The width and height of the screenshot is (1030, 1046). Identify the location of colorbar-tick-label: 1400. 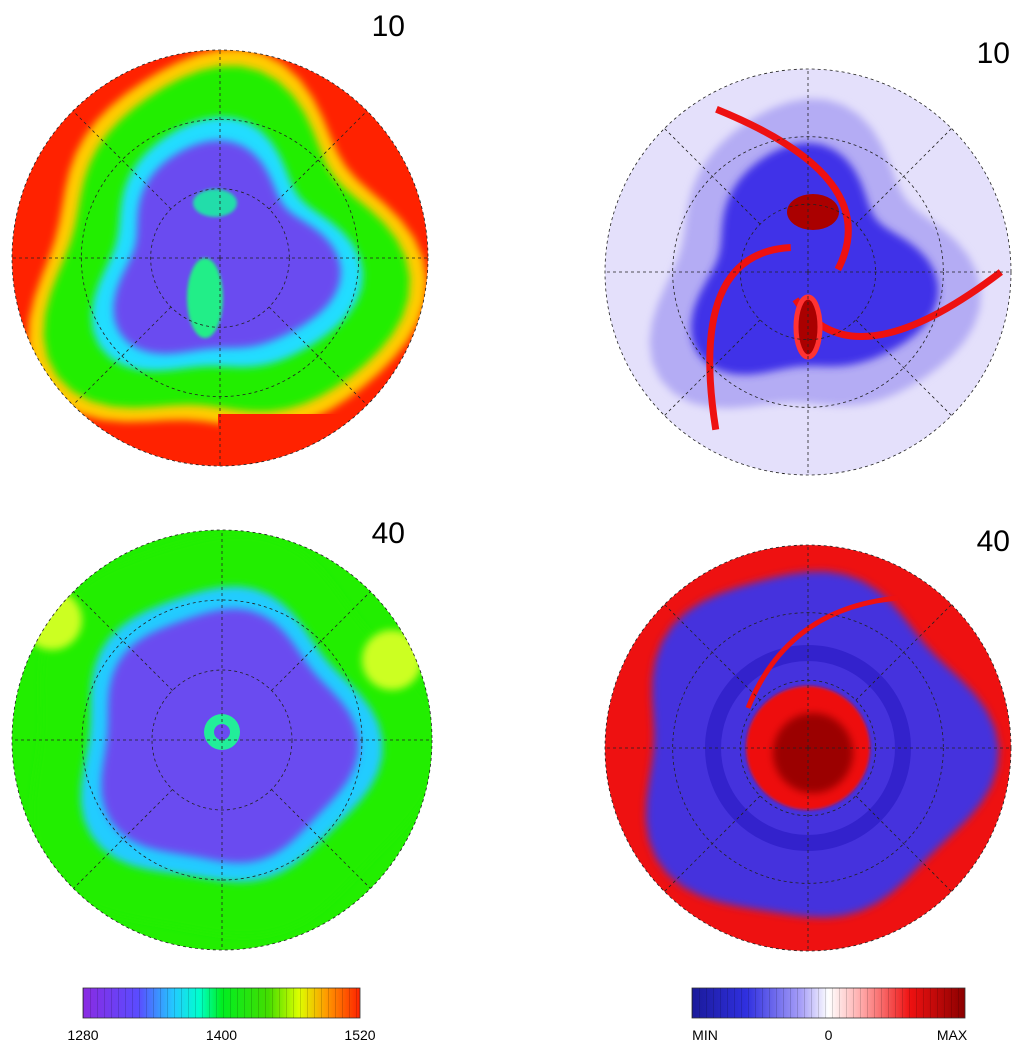
(221, 1035).